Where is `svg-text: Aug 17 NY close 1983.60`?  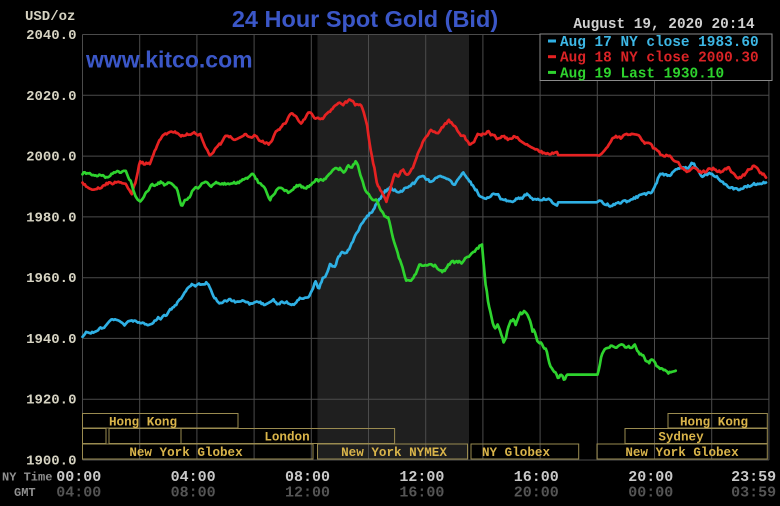 svg-text: Aug 17 NY close 1983.60 is located at coordinates (659, 43).